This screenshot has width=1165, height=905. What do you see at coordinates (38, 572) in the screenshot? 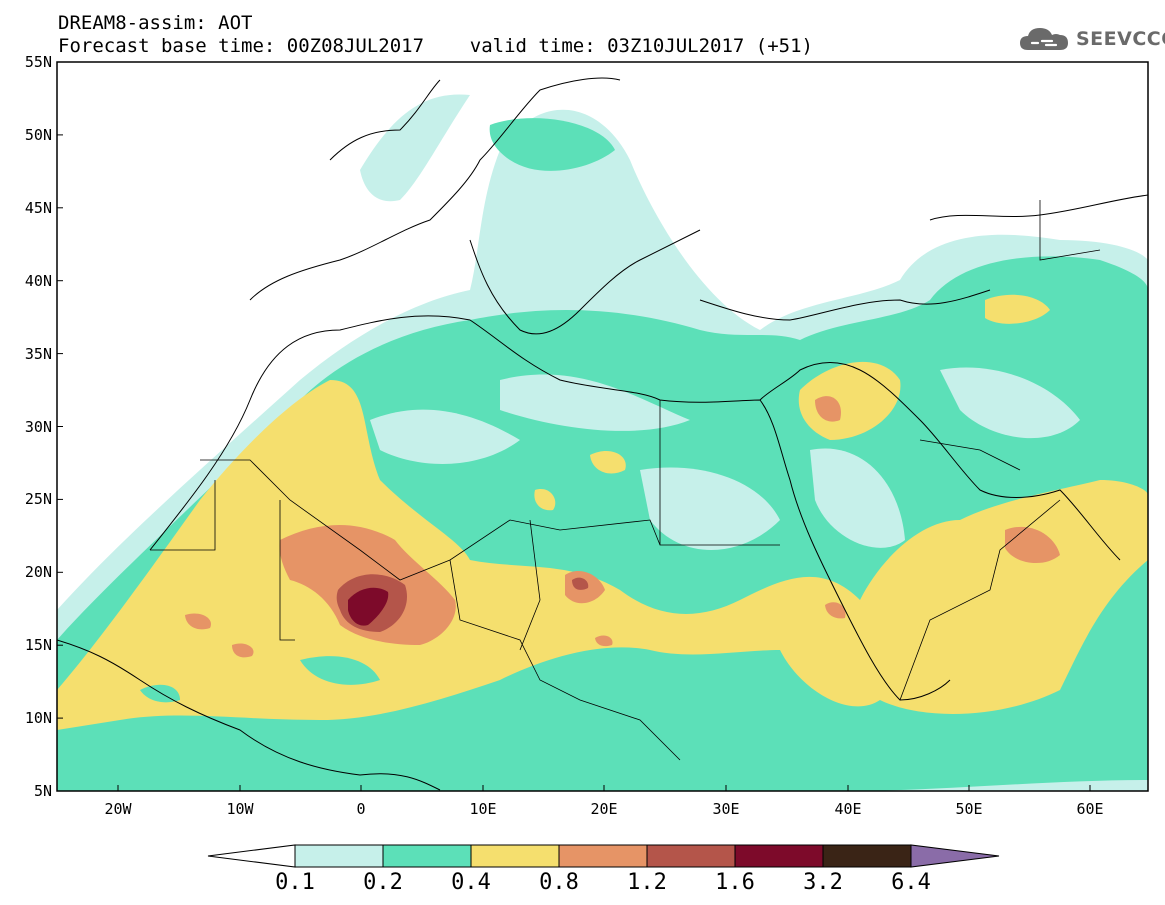
I see `lat-label: 20N` at bounding box center [38, 572].